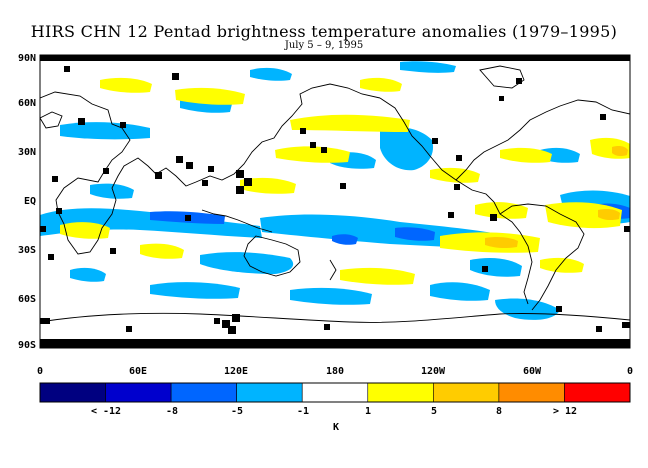  What do you see at coordinates (237, 411) in the screenshot?
I see `colorbar-label-3: -5` at bounding box center [237, 411].